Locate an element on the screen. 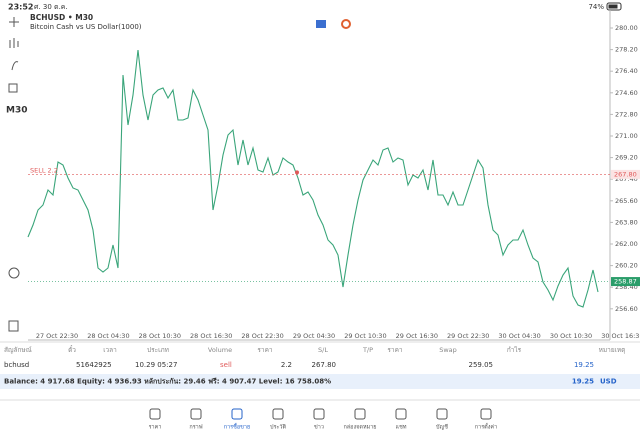 This screenshot has height=447, width=640. x-tick-label: 28 Oct 16:30 is located at coordinates (211, 336).